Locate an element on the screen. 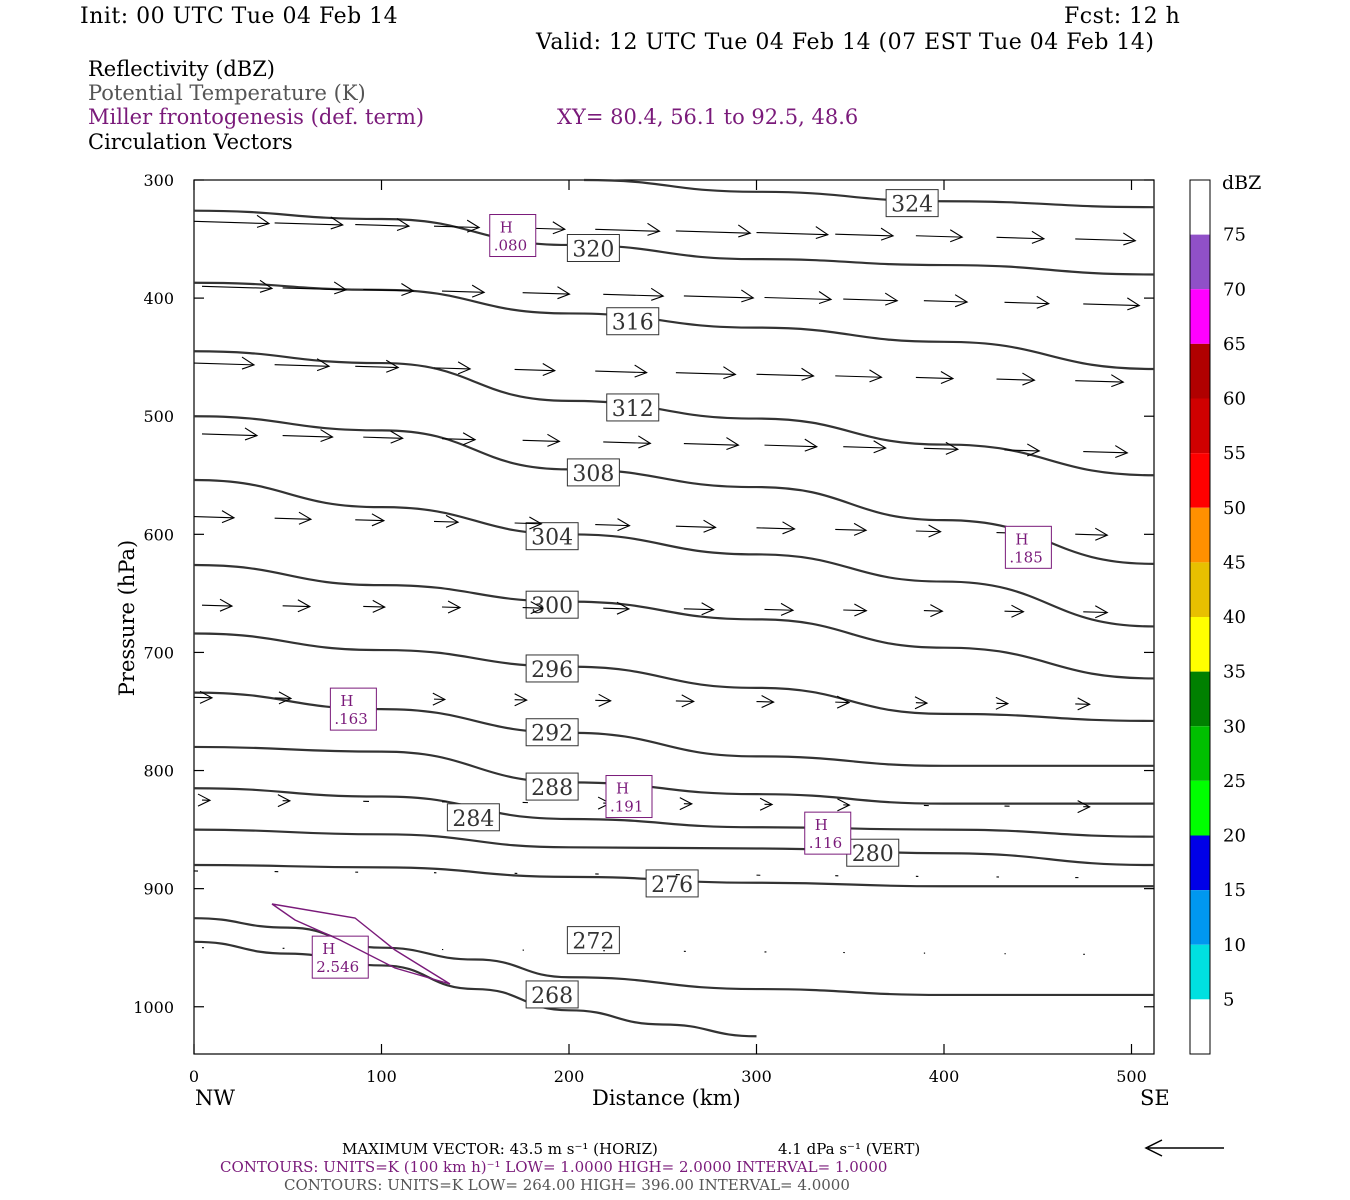 Image resolution: width=1350 pixels, height=1200 pixels. y-tick-label: 600 is located at coordinates (158, 534).